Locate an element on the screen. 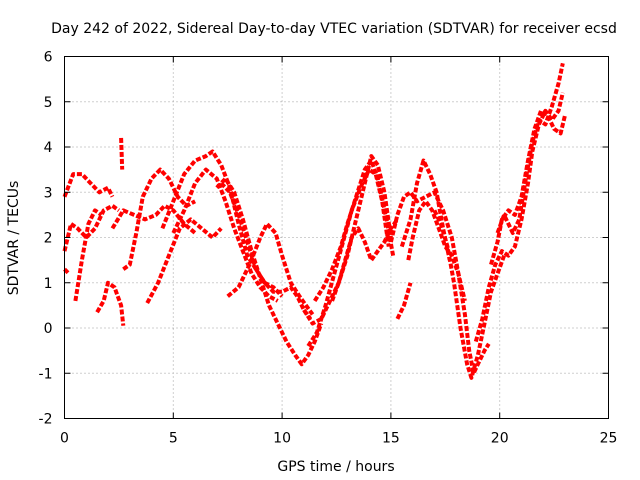 The height and width of the screenshot is (480, 640). y-tick-label: 0 is located at coordinates (48, 329).